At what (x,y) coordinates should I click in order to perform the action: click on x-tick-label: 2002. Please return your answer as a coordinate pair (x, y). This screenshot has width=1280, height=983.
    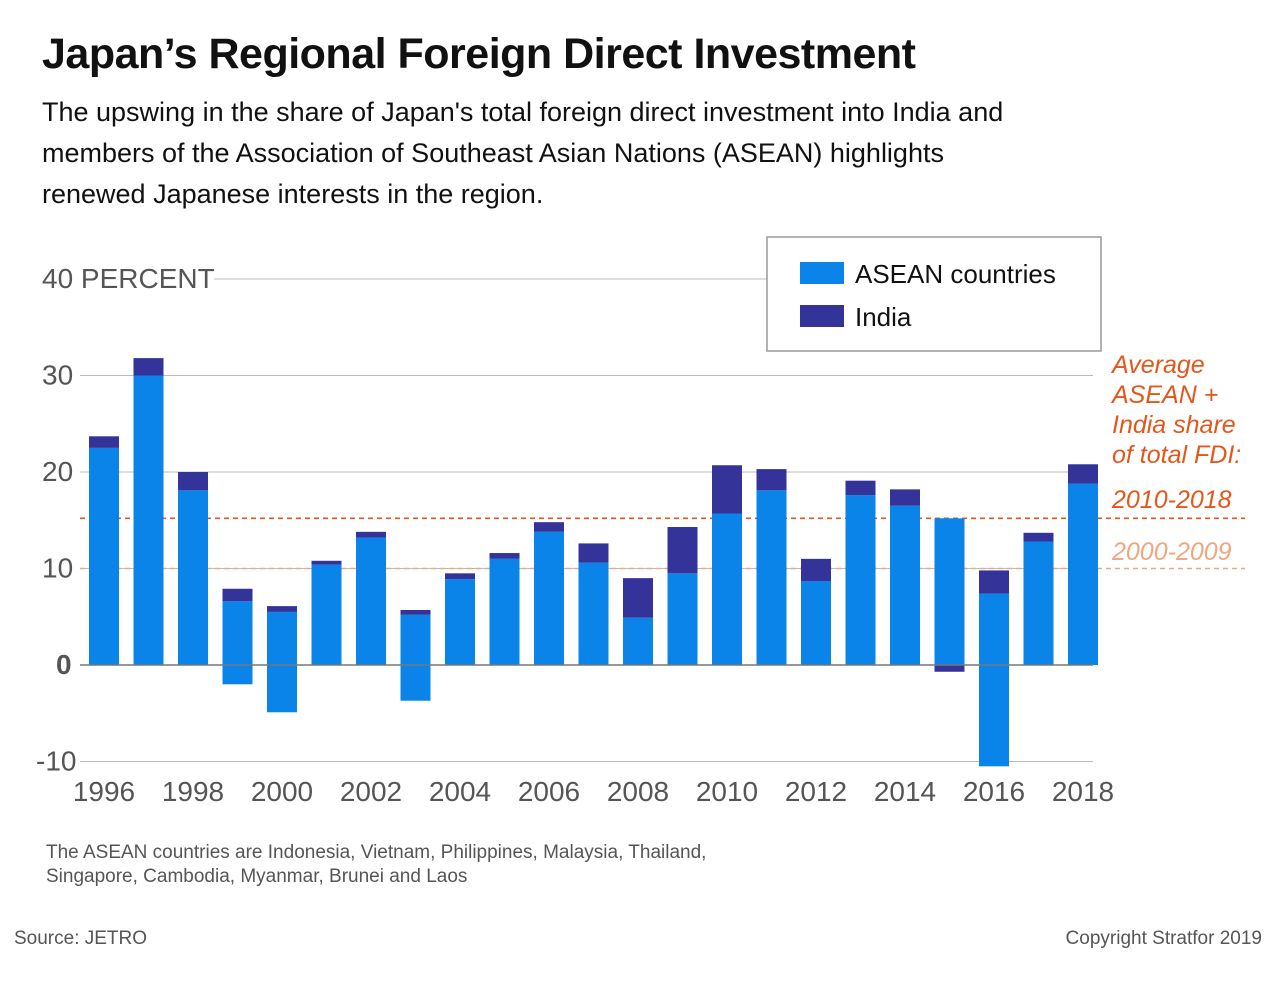
    Looking at the image, I should click on (371, 791).